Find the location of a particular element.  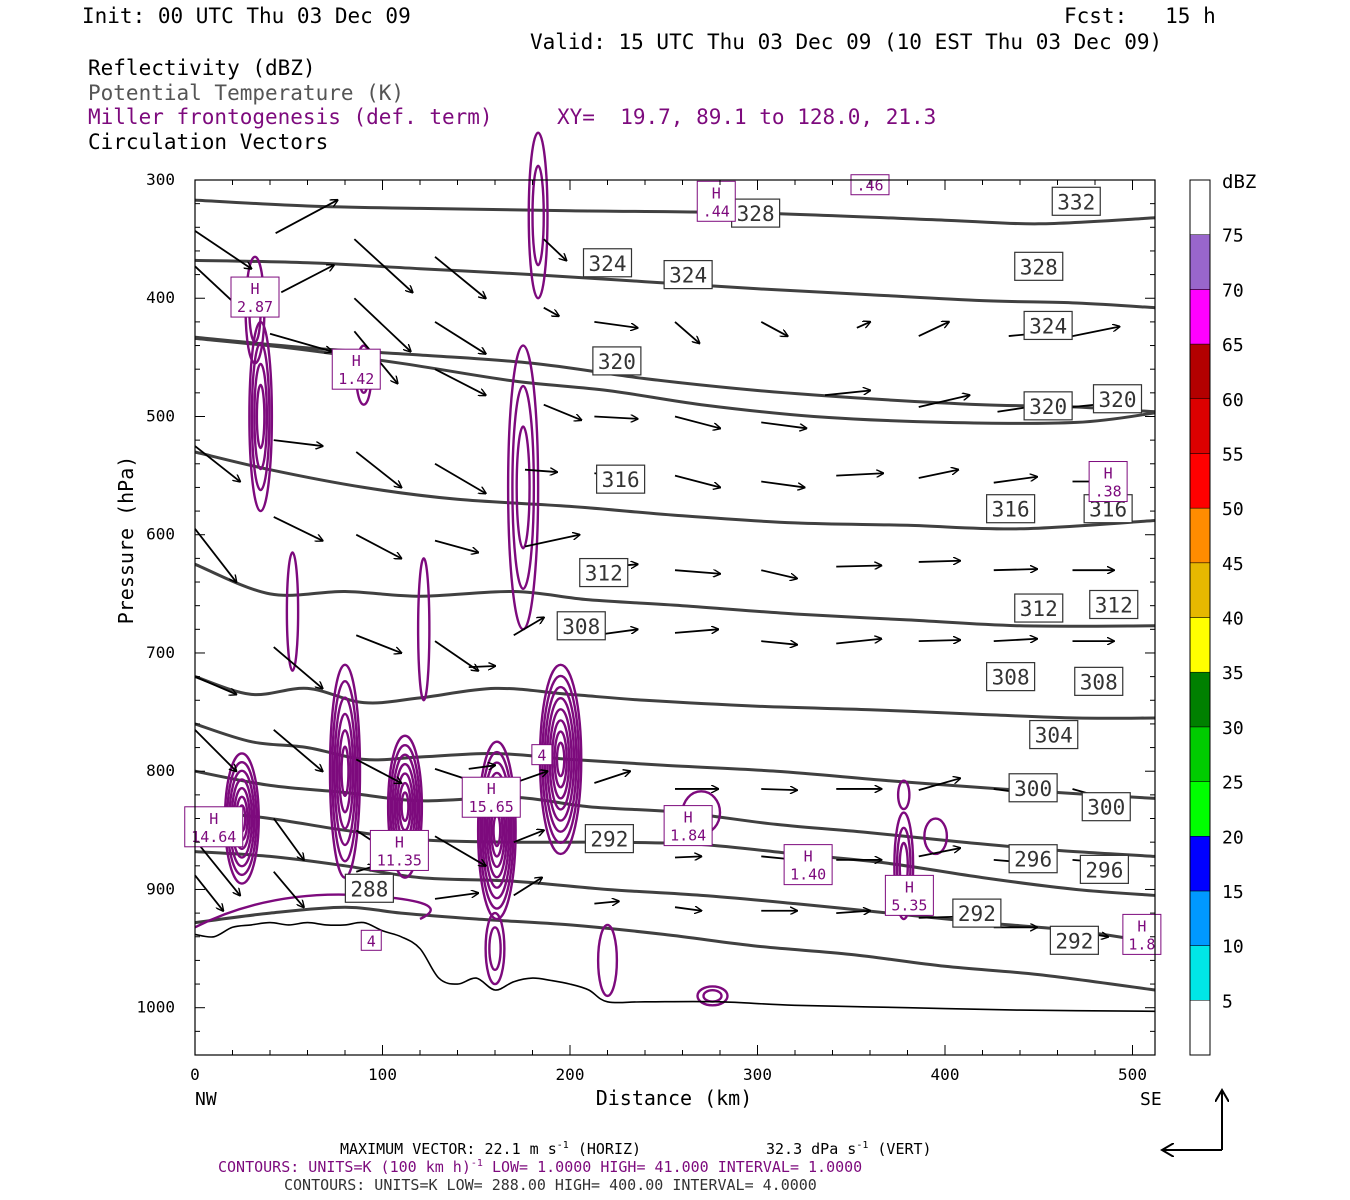

frontogenesis-max-h-5: H is located at coordinates (213, 819).